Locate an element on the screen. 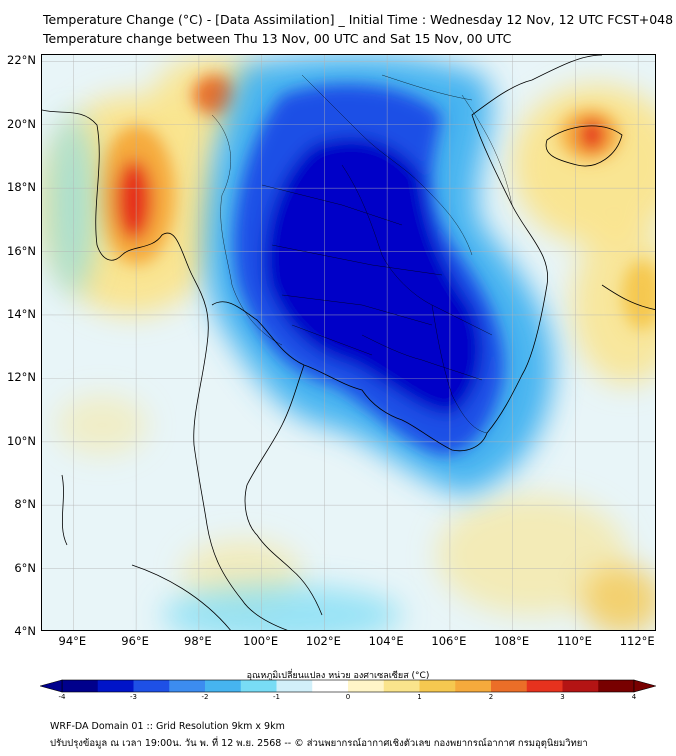  colorbar is located at coordinates (348, 686).